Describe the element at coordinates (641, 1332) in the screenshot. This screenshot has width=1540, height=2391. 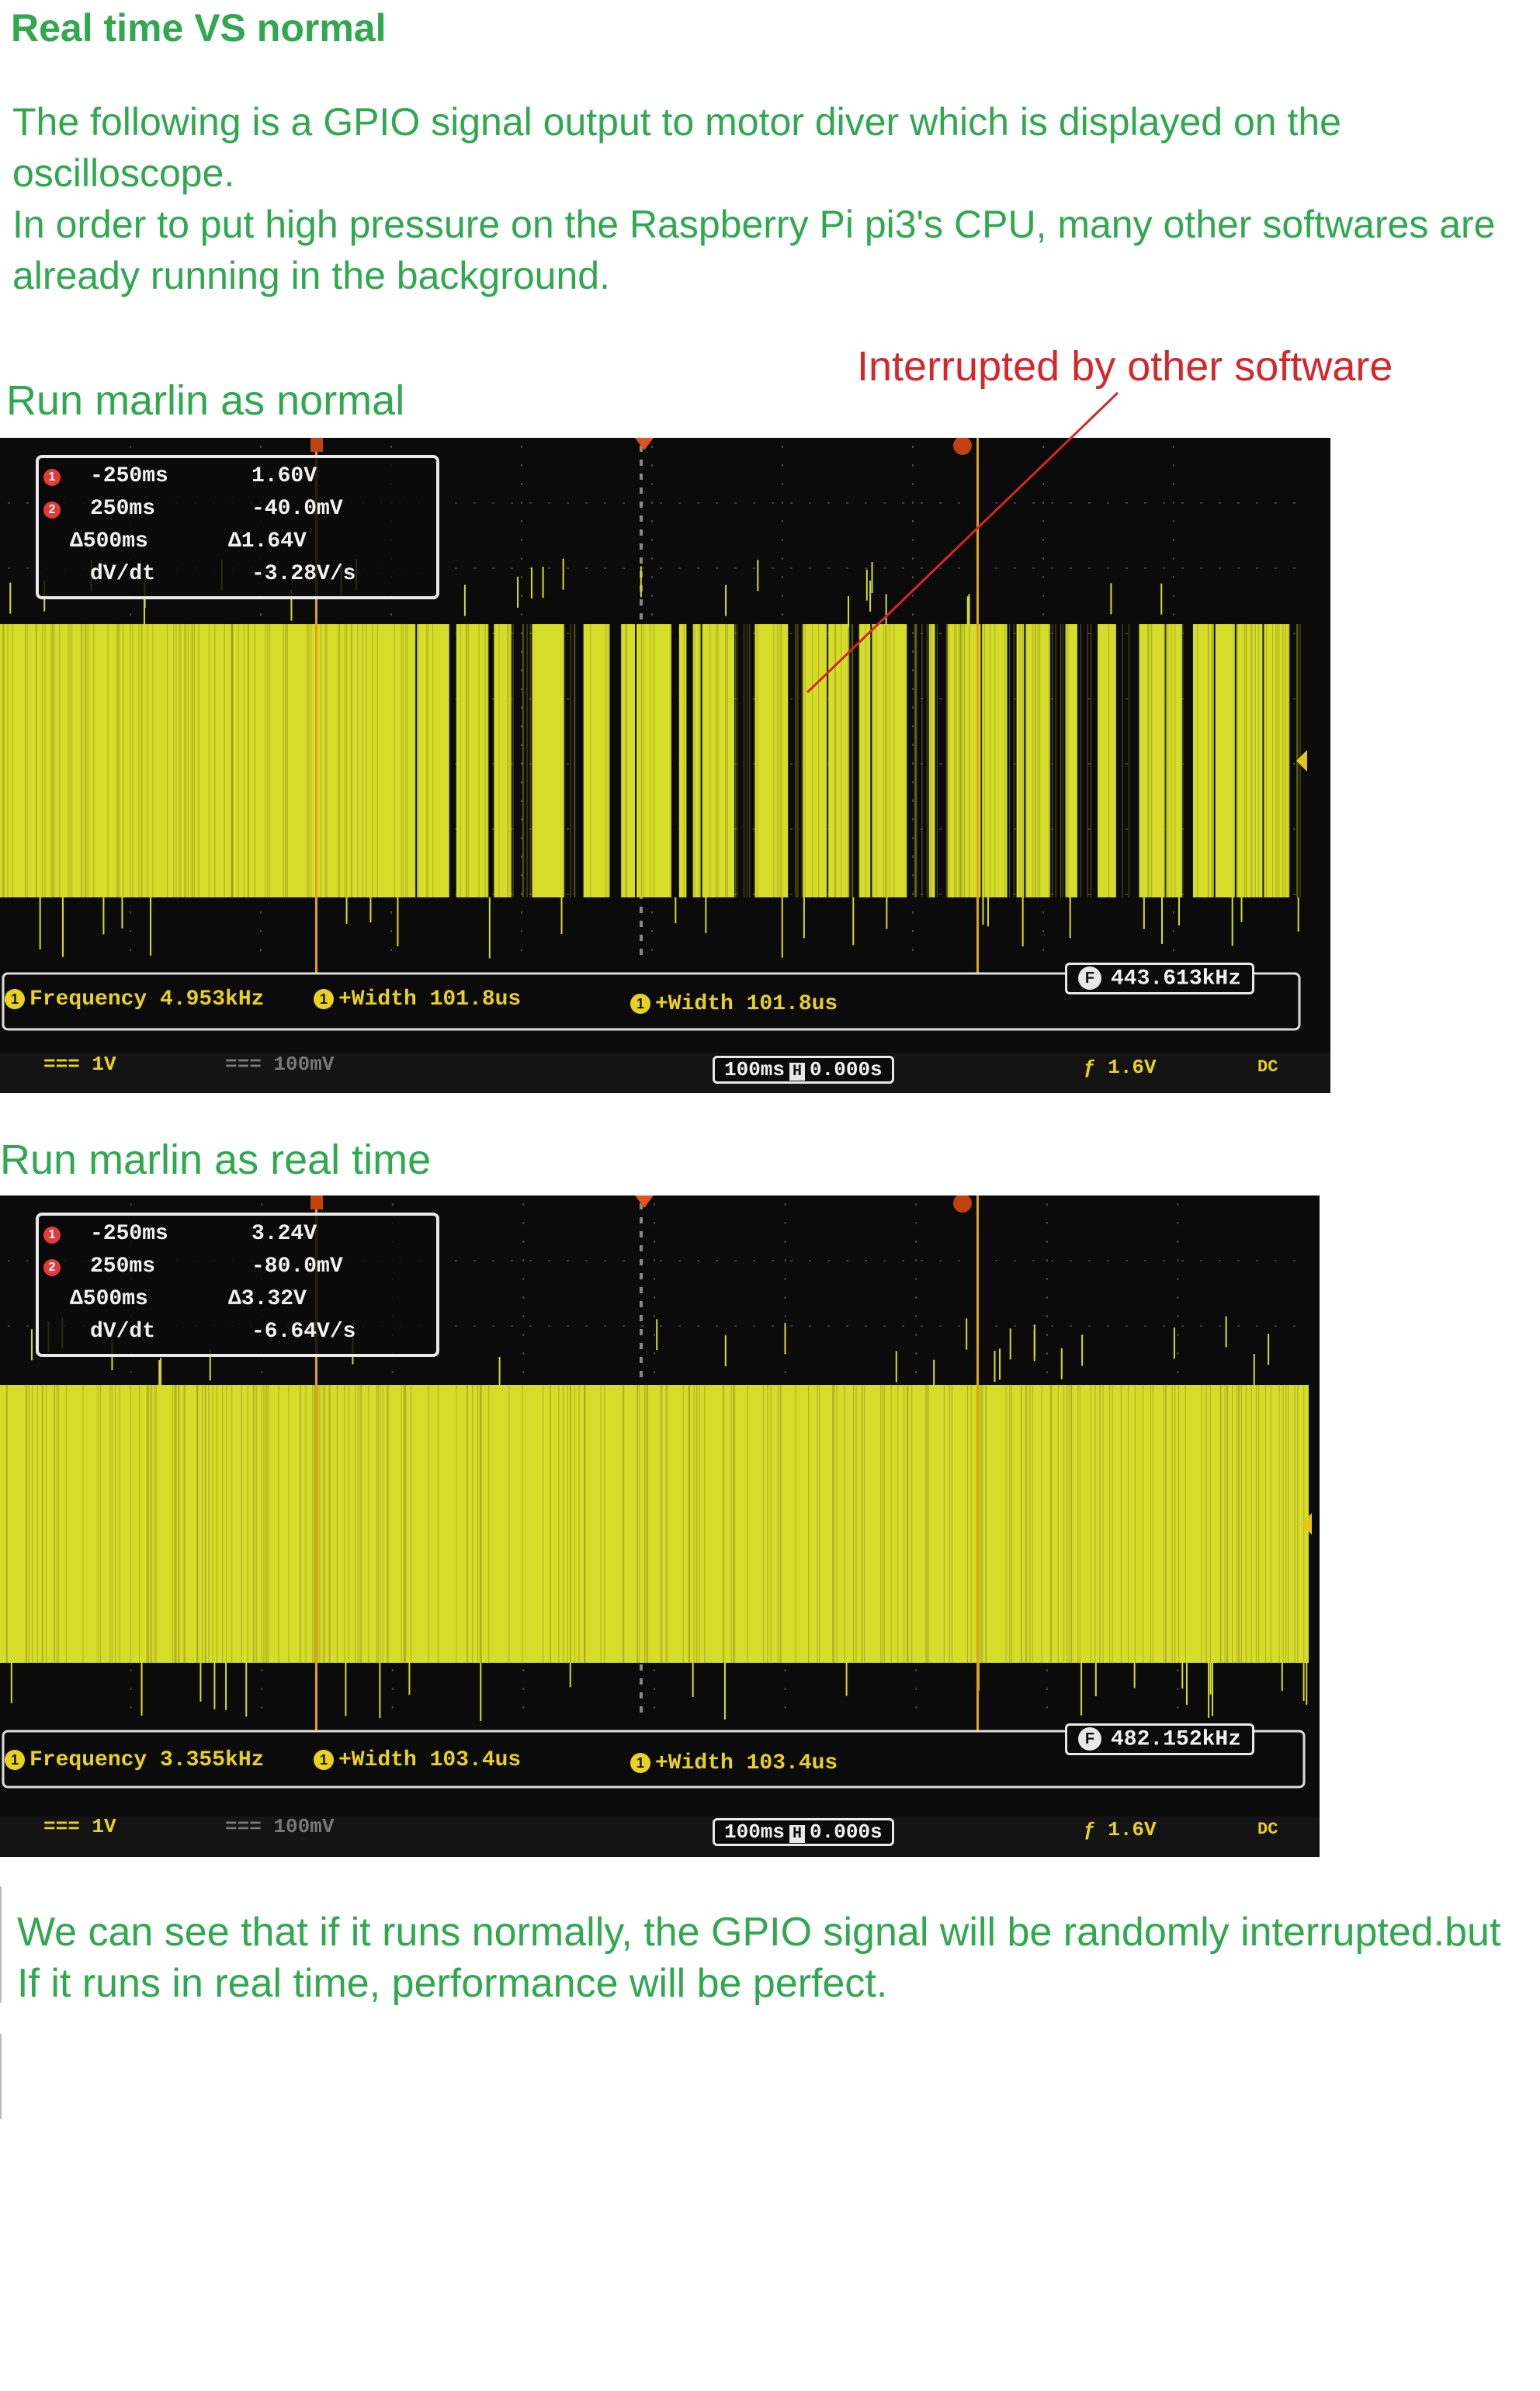
I see `center-dash` at that location.